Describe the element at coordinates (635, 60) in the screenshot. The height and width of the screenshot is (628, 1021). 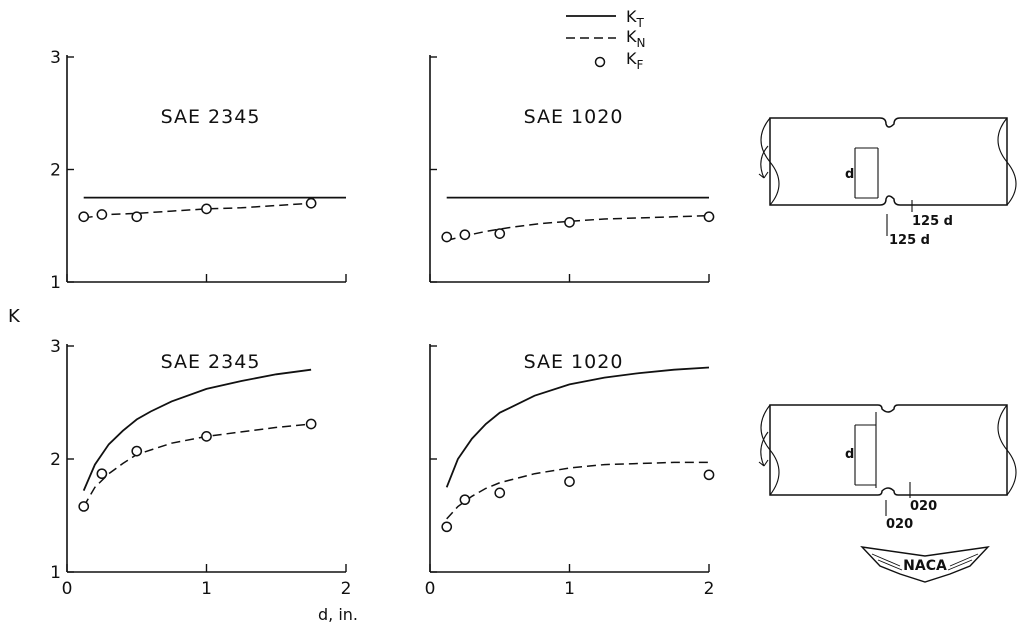
I see `legend-kf-label: KF` at that location.